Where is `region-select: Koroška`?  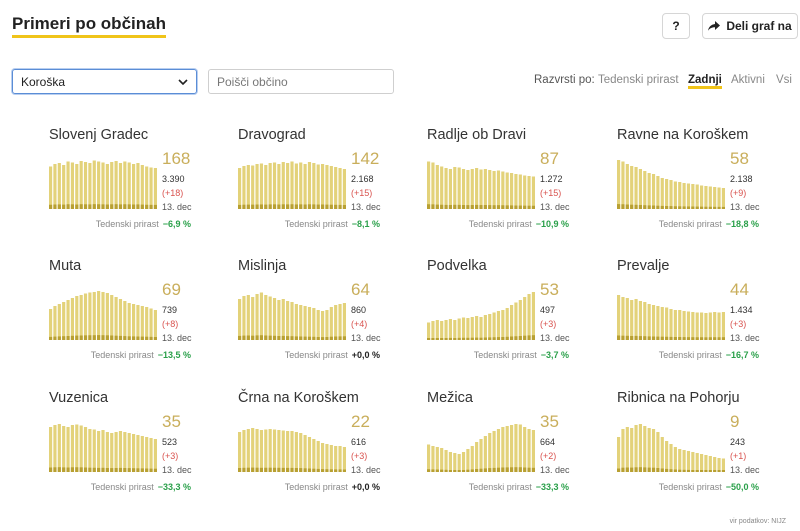 region-select: Koroška is located at coordinates (104, 81).